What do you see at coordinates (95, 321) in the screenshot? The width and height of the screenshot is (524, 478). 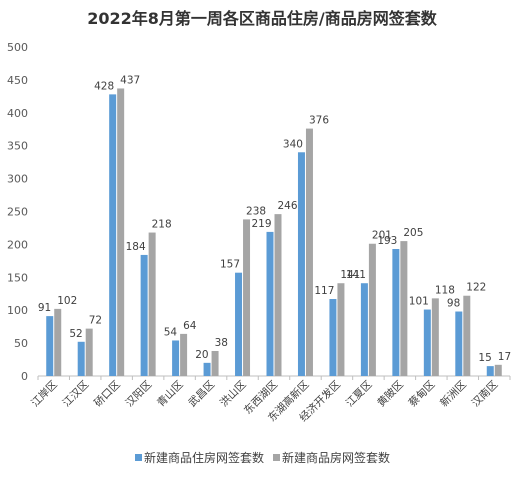 I see `data-label-series-2: 72` at bounding box center [95, 321].